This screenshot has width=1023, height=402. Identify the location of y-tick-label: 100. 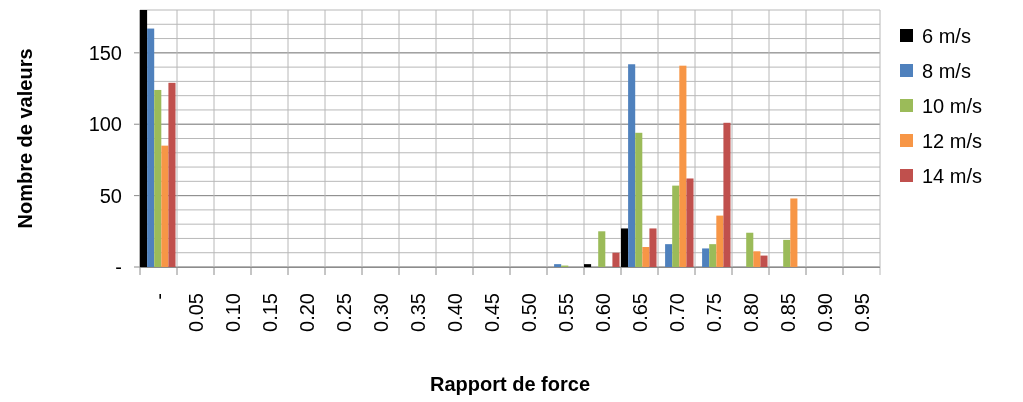
(105, 124).